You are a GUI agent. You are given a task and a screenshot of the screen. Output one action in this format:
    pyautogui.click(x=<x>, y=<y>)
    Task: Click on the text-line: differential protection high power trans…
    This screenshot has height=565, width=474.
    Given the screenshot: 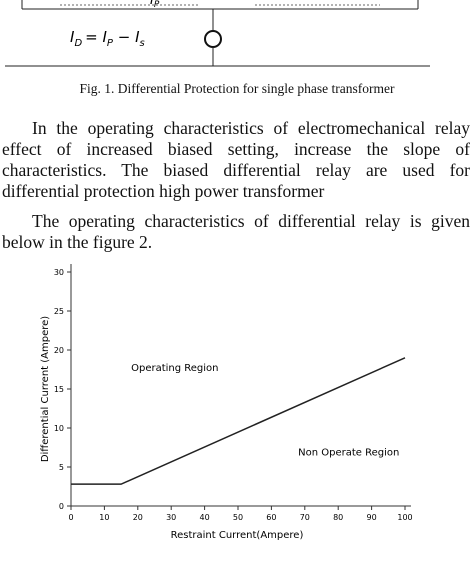 What is the action you would take?
    pyautogui.click(x=163, y=191)
    